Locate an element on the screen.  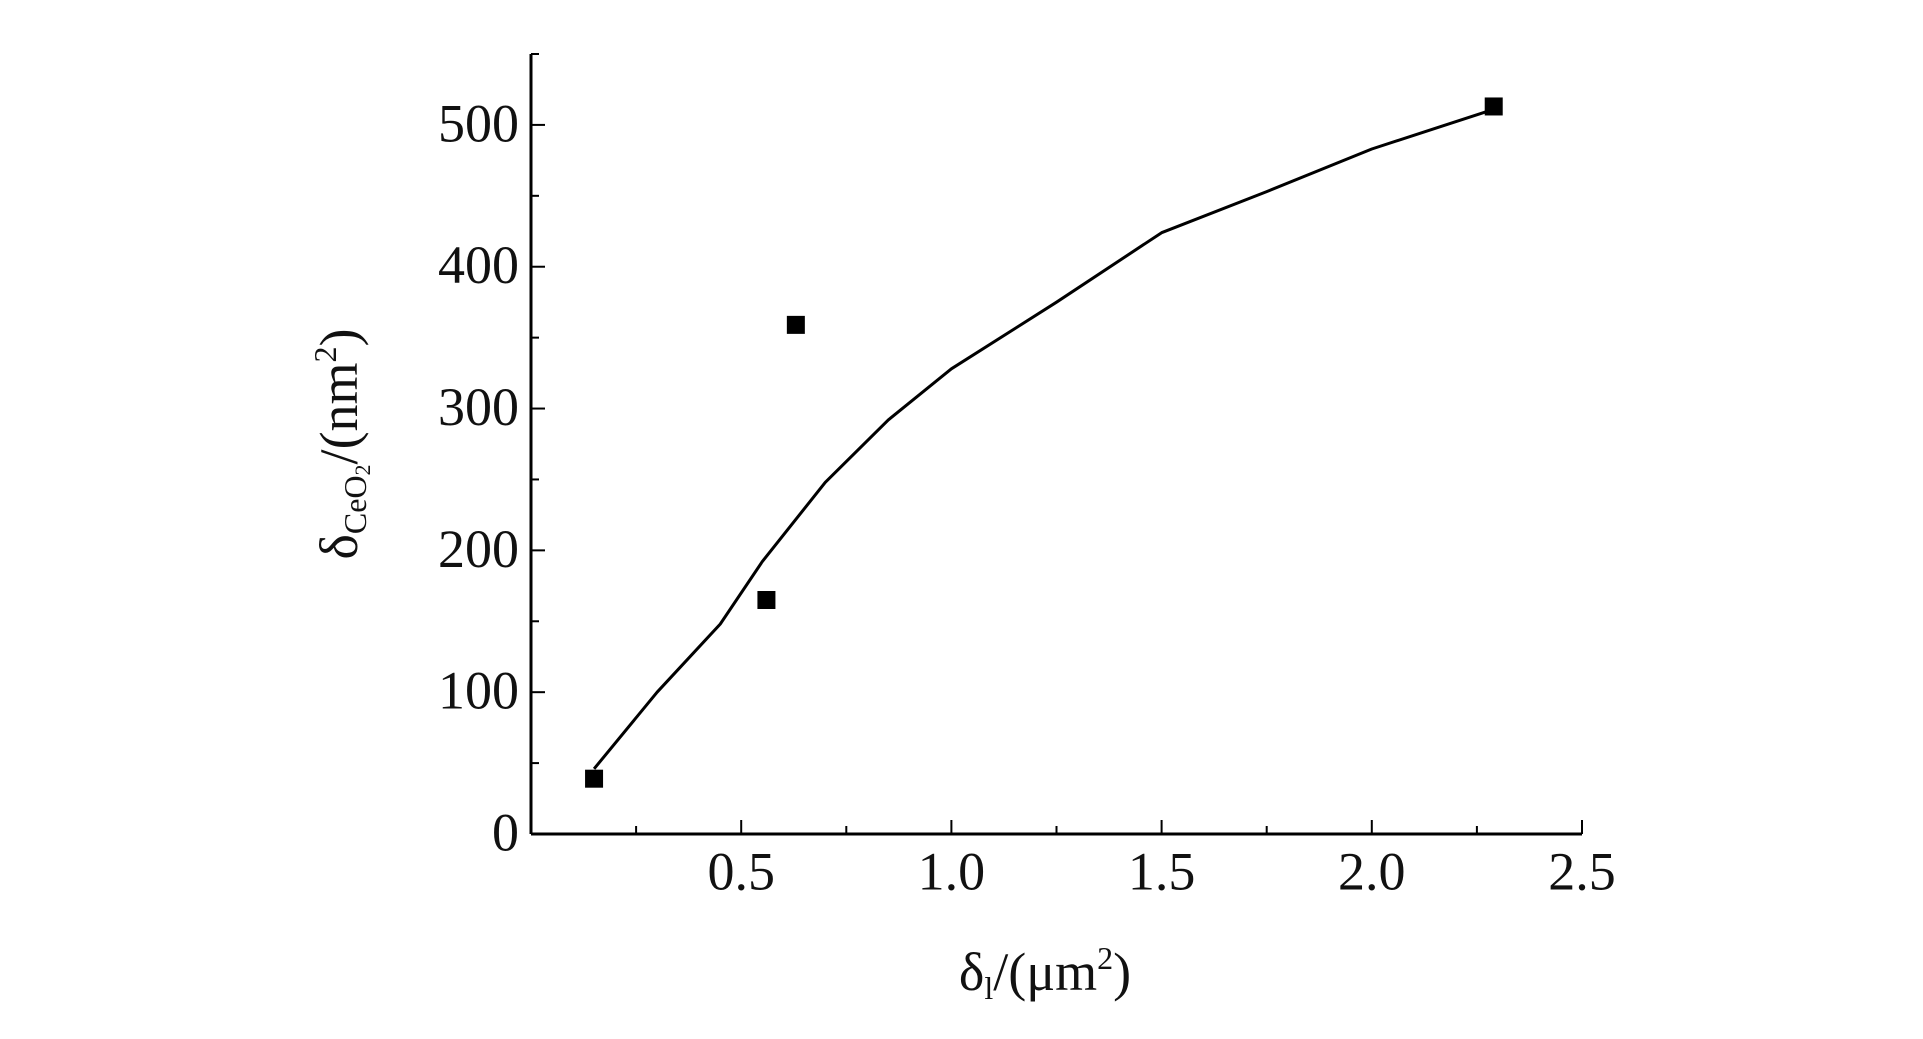
y-tick-label: 500 is located at coordinates (478, 123).